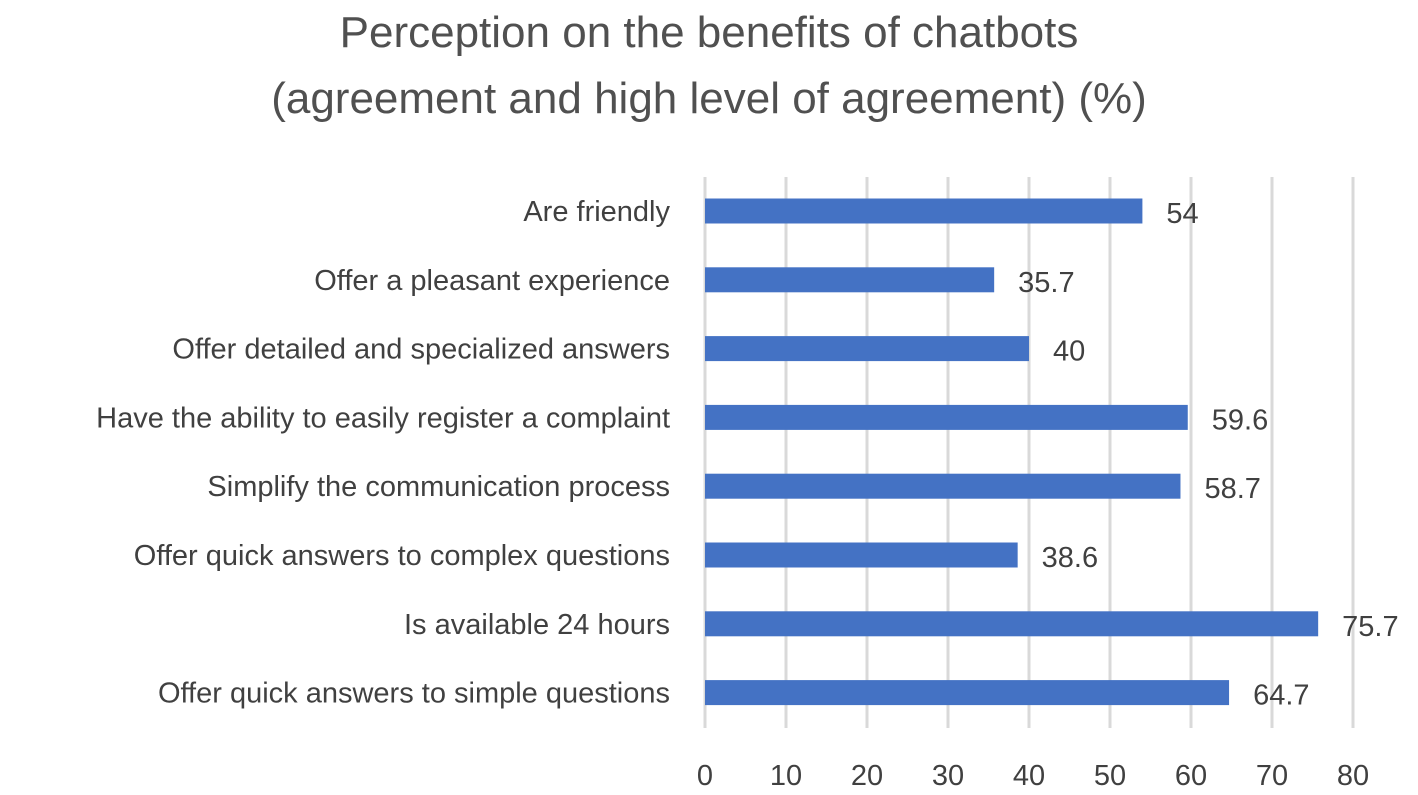 This screenshot has height=795, width=1418. I want to click on value-label: 59.6, so click(1240, 420).